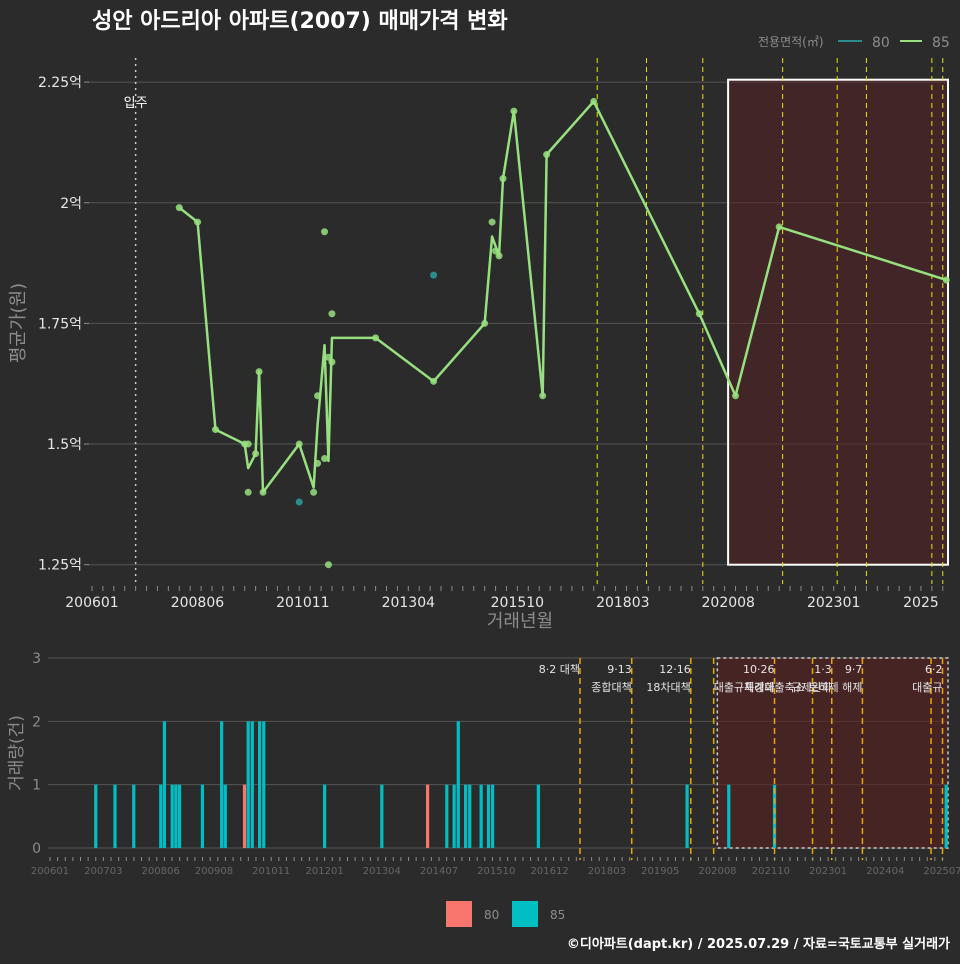  Describe the element at coordinates (885, 871) in the screenshot. I see `volume-x-tick-label: 202404` at that location.